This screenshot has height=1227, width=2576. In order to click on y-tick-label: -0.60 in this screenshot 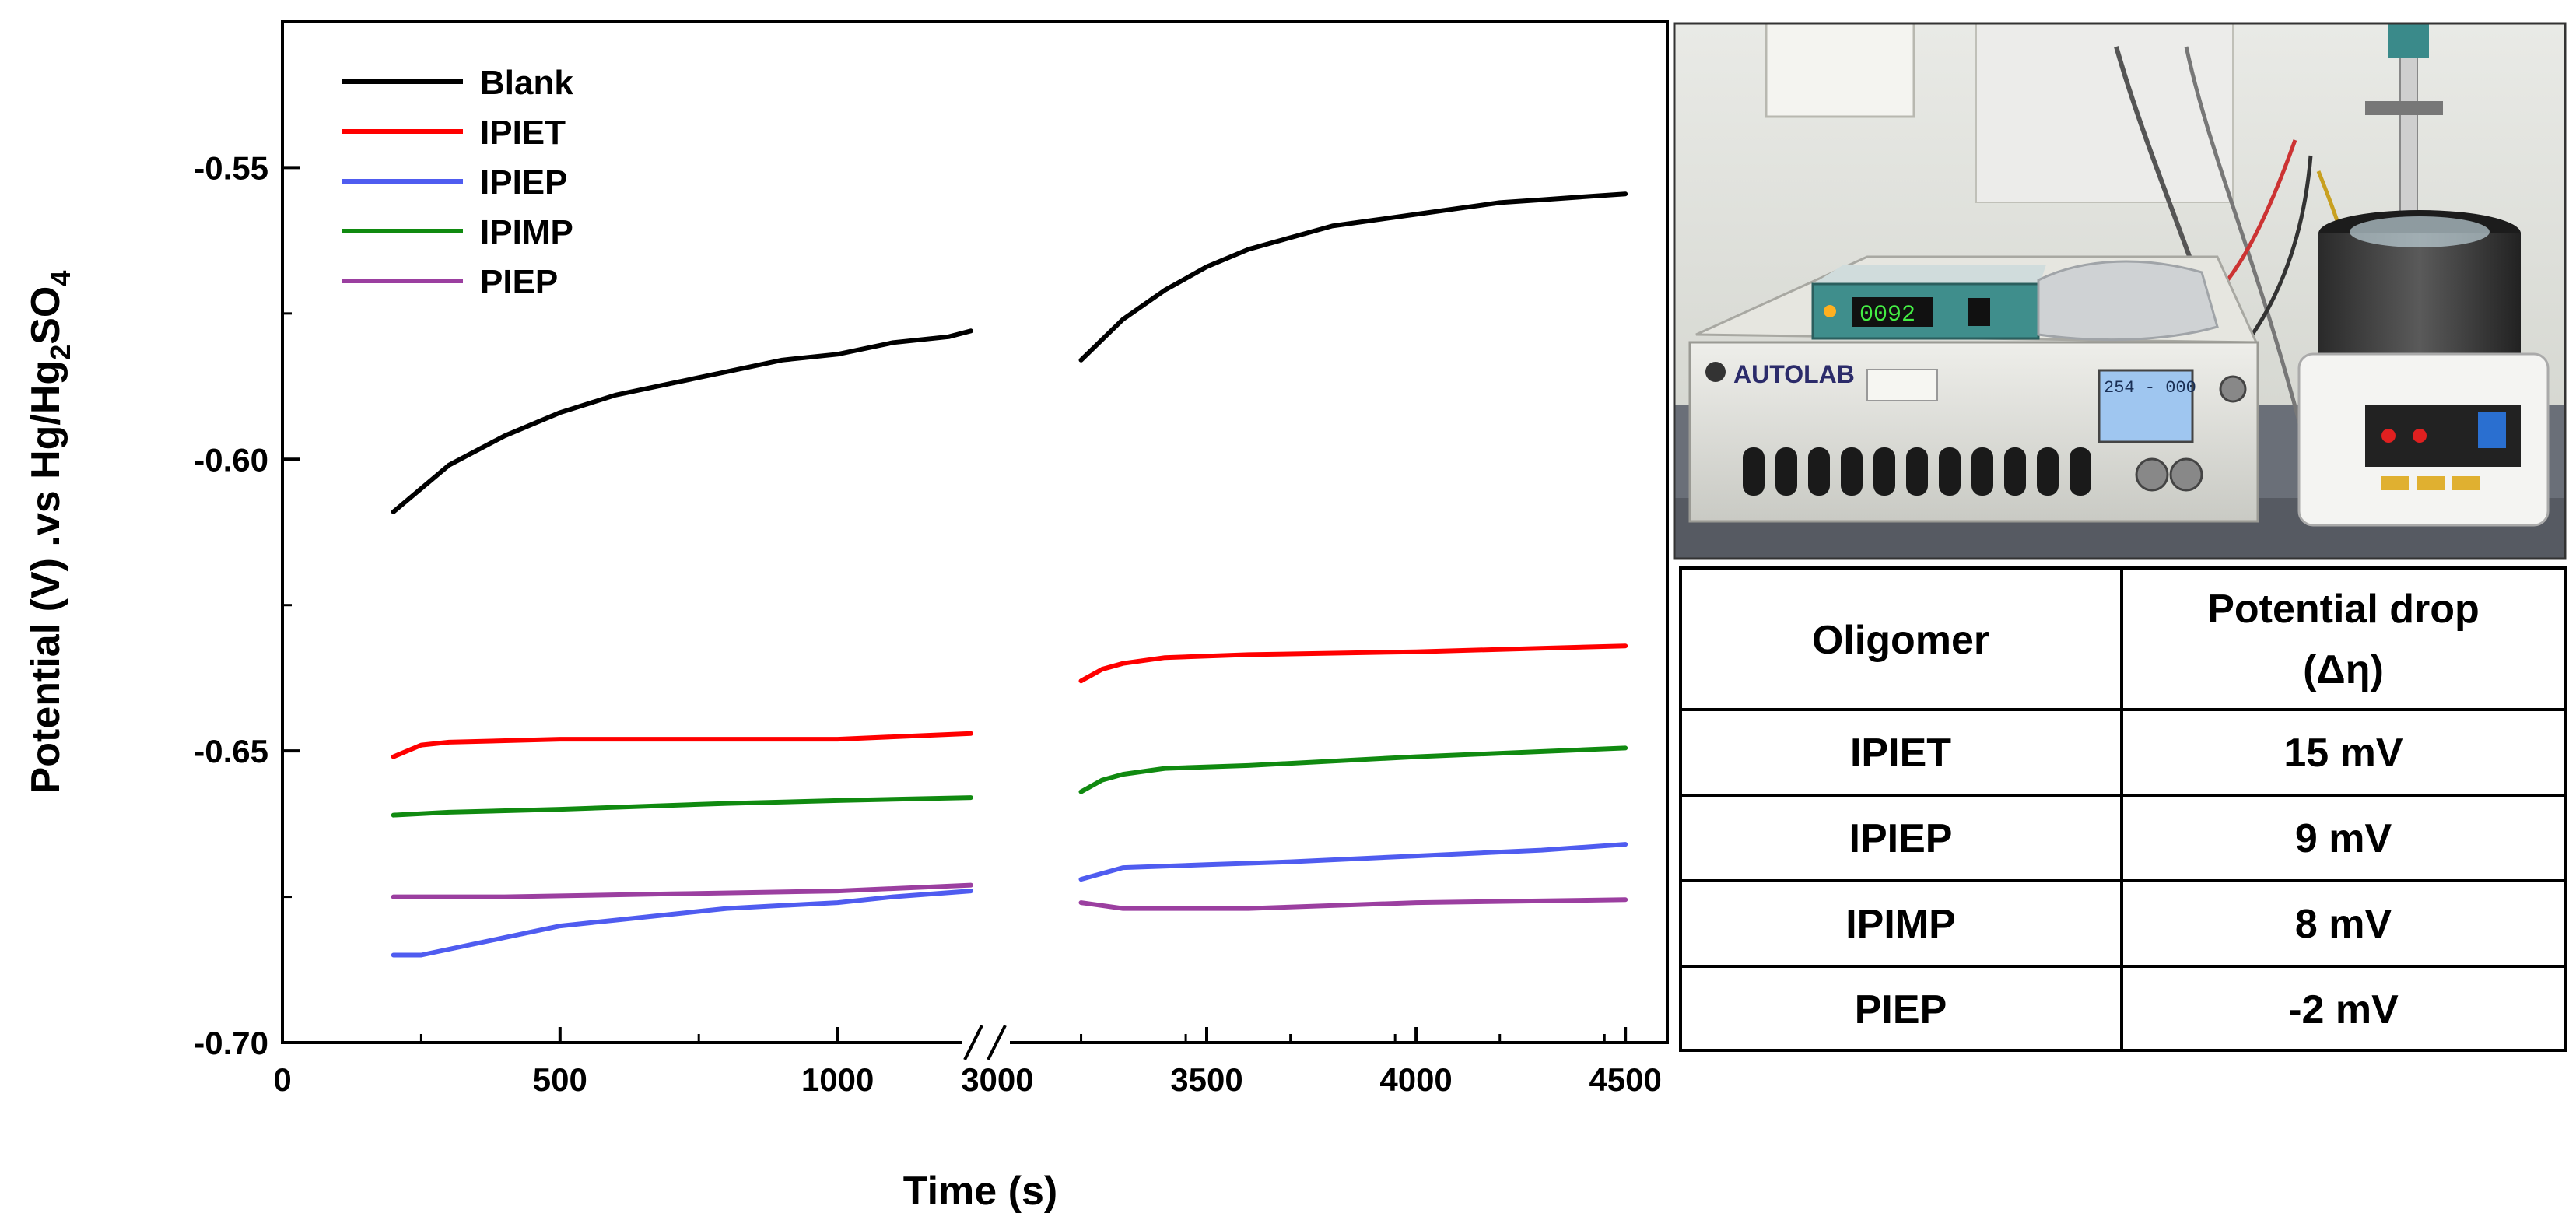, I will do `click(231, 460)`.